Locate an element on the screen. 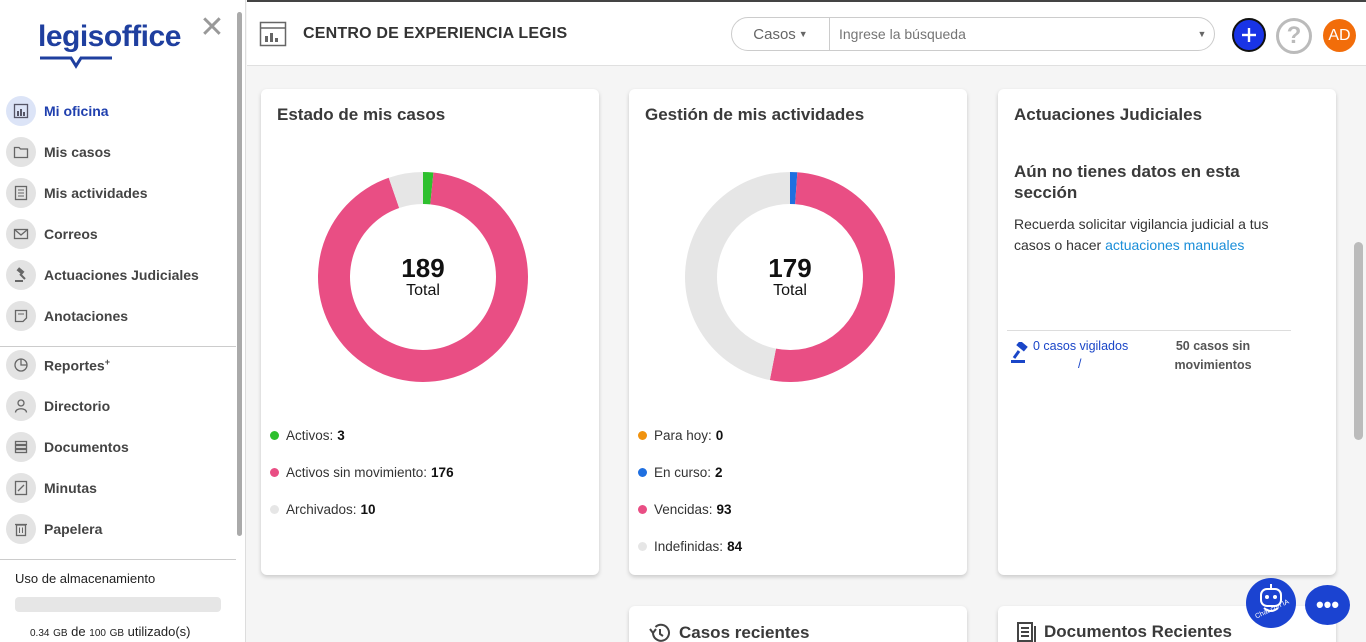 Image resolution: width=1366 pixels, height=642 pixels. sidebar-item-correos: Correos is located at coordinates (120, 234).